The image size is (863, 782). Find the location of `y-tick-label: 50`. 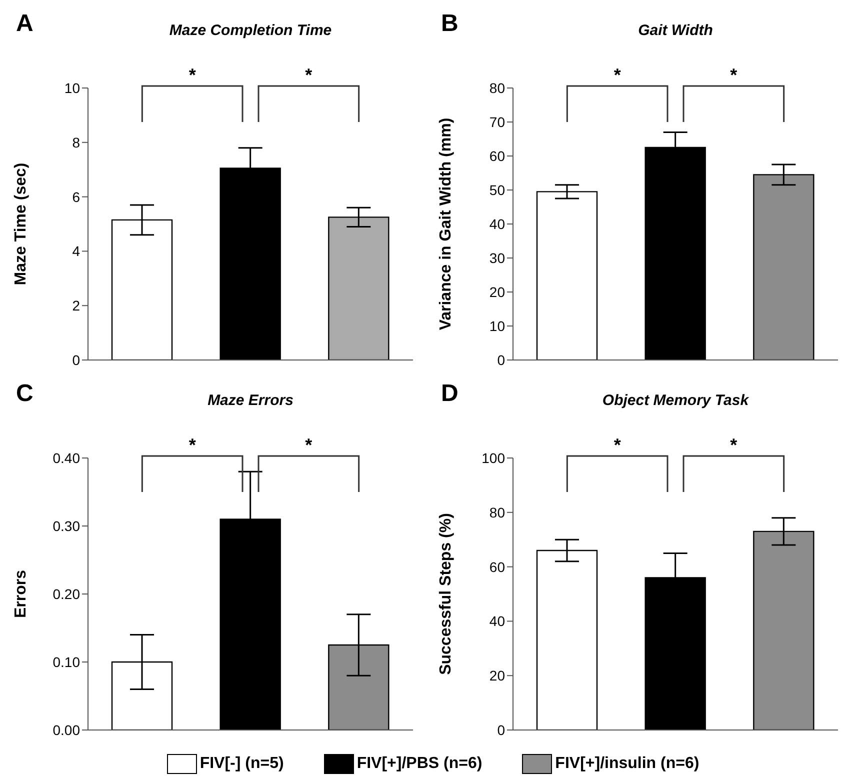

y-tick-label: 50 is located at coordinates (497, 190).